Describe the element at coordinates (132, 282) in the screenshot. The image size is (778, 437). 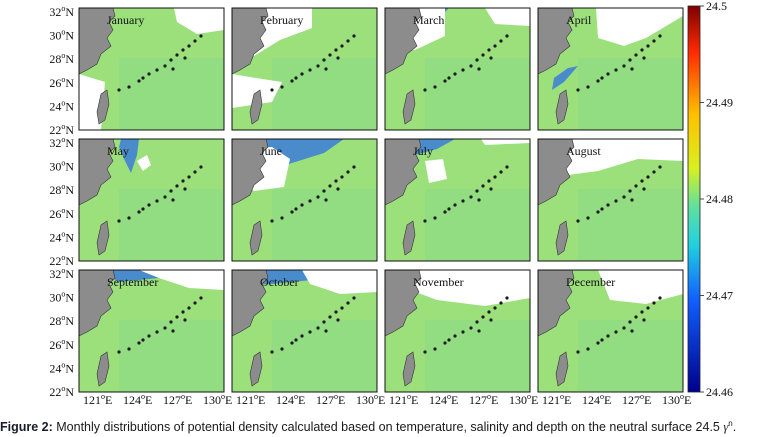
I see `month-label: September` at that location.